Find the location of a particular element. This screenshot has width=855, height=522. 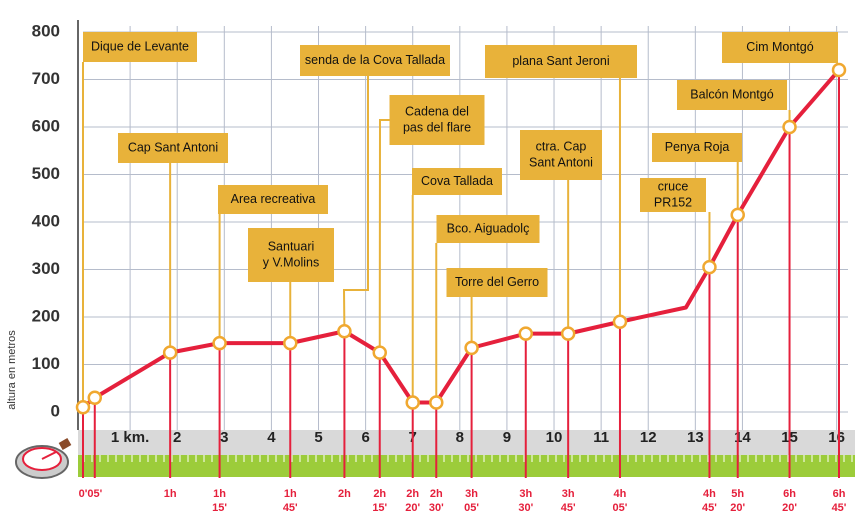

place-label: Torre del Gerro is located at coordinates (497, 282).